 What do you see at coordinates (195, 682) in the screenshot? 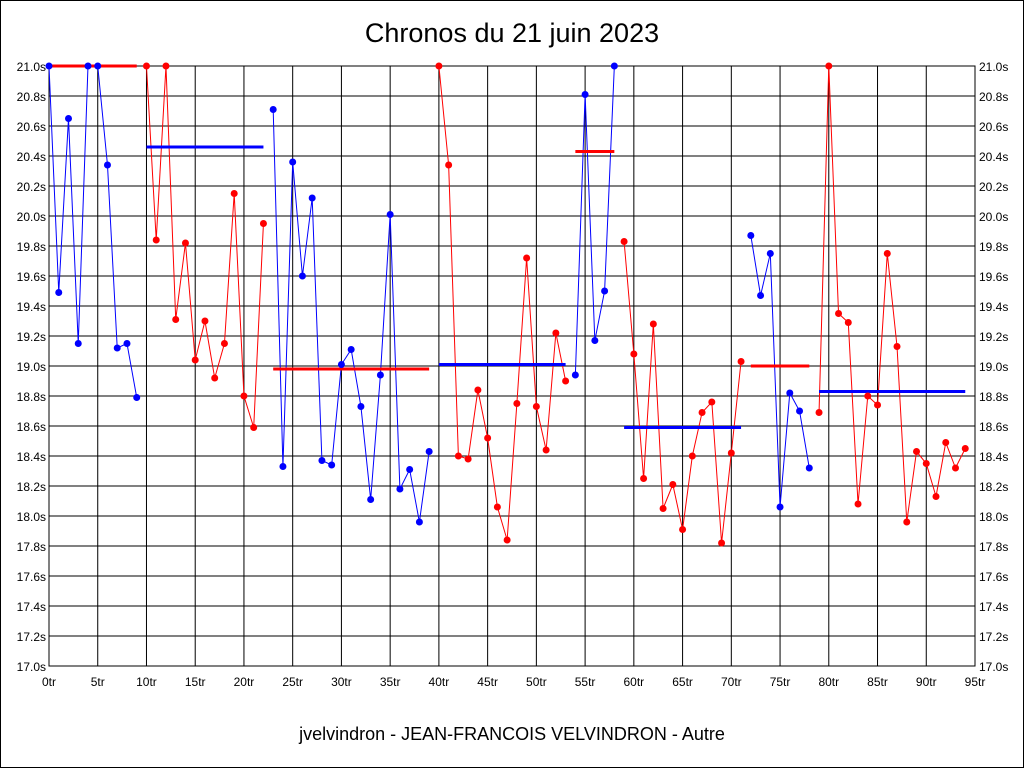
I see `x-tick-label: 15tr` at bounding box center [195, 682].